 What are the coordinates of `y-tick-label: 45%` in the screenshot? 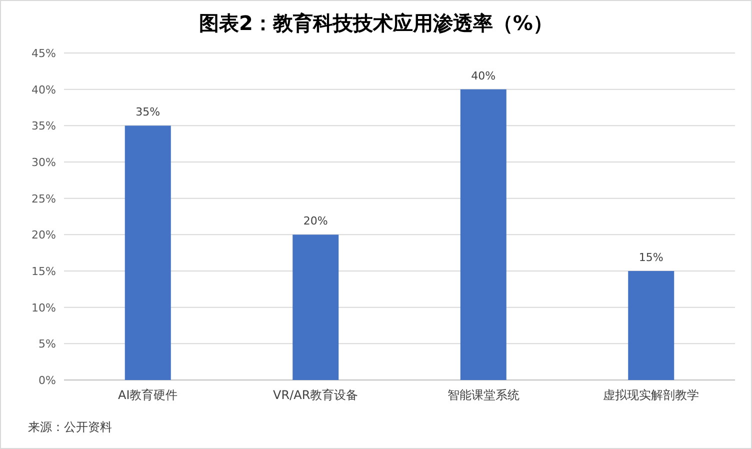 It's located at (44, 53).